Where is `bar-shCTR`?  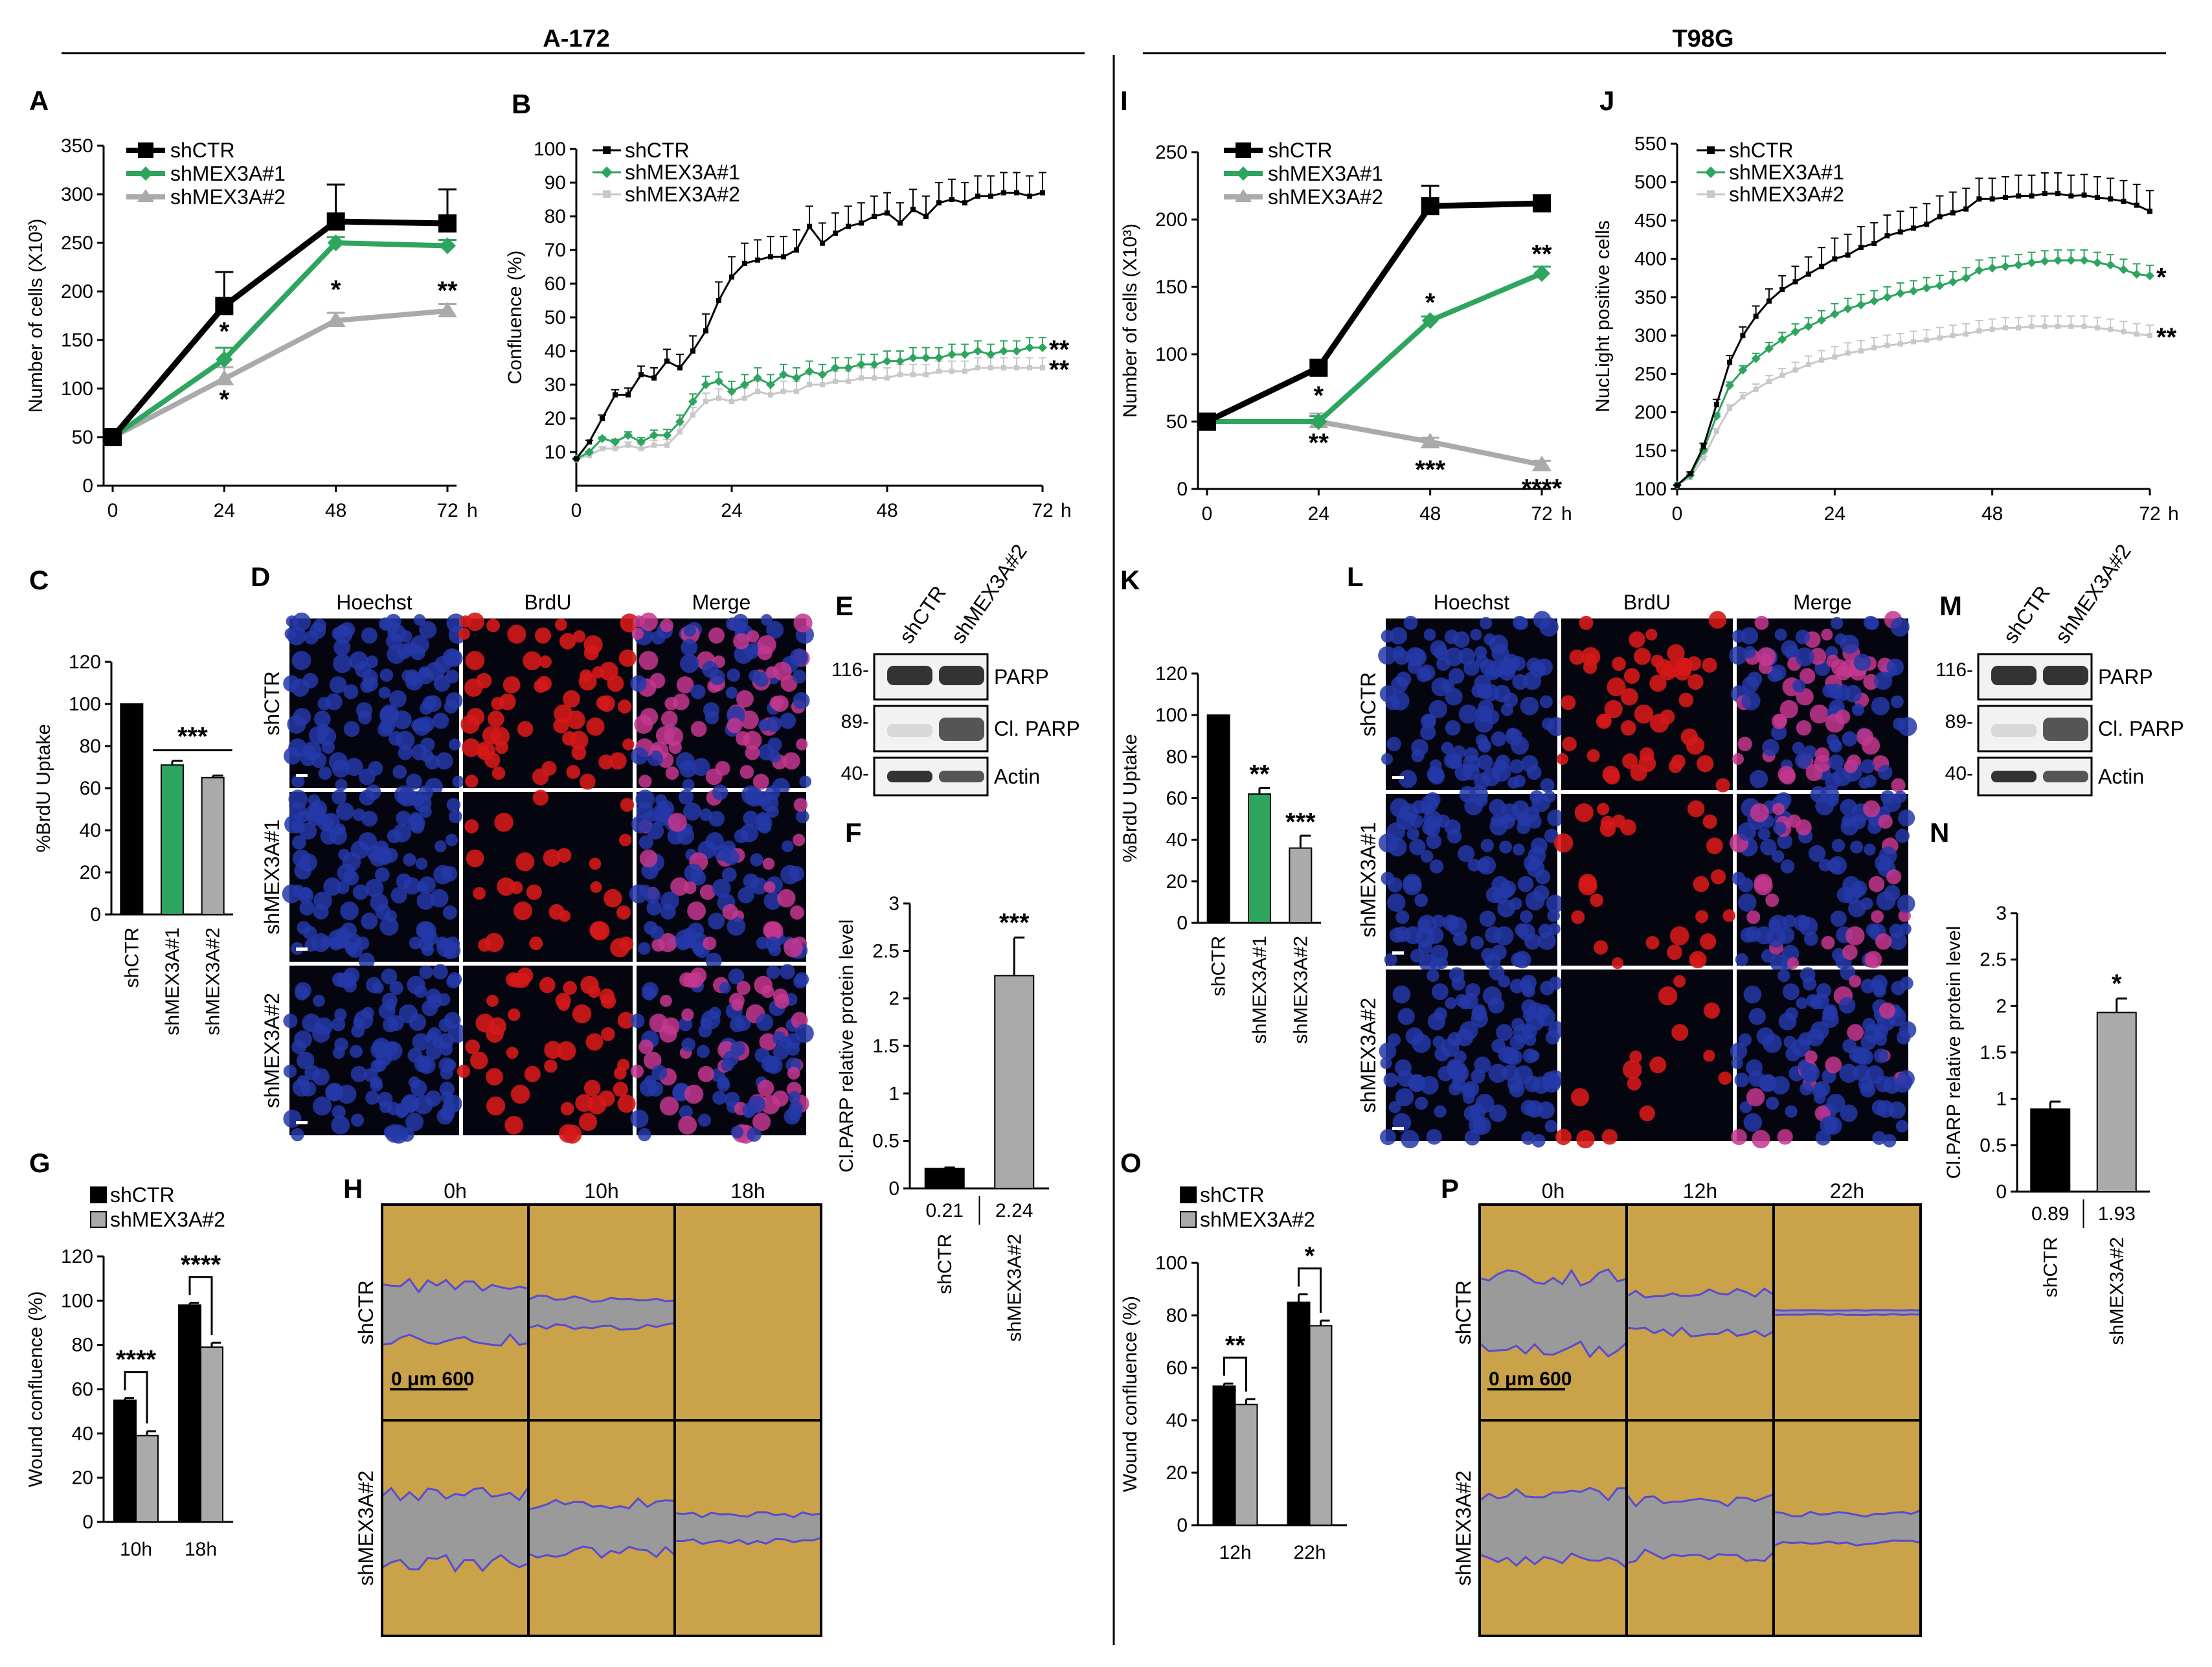
bar-shCTR is located at coordinates (132, 809).